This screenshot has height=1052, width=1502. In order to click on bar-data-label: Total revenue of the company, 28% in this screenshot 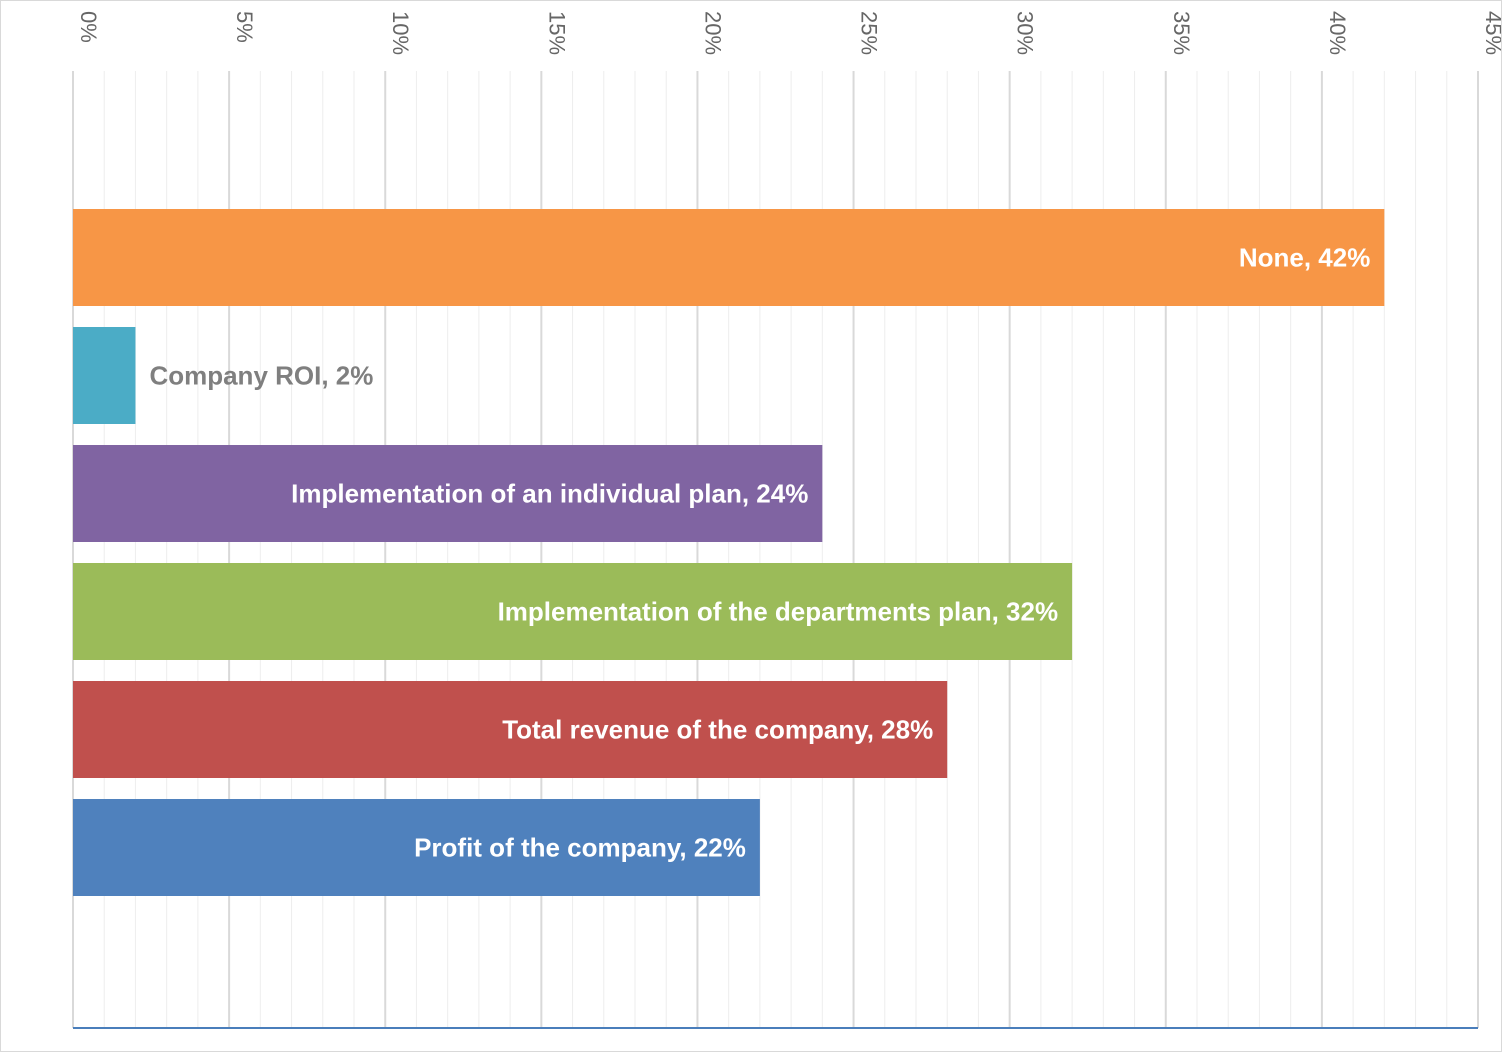, I will do `click(717, 730)`.